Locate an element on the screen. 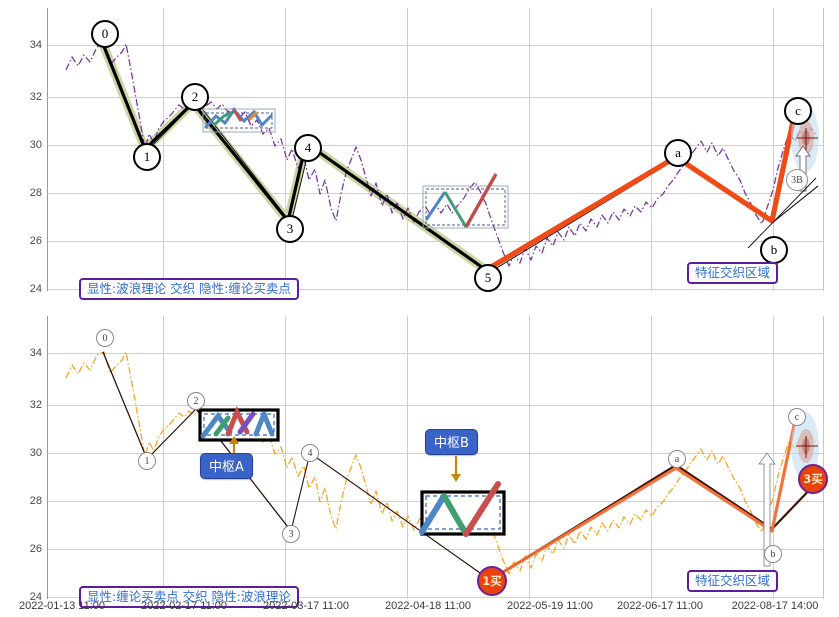 The image size is (839, 617). node-0: 0 is located at coordinates (105, 34).